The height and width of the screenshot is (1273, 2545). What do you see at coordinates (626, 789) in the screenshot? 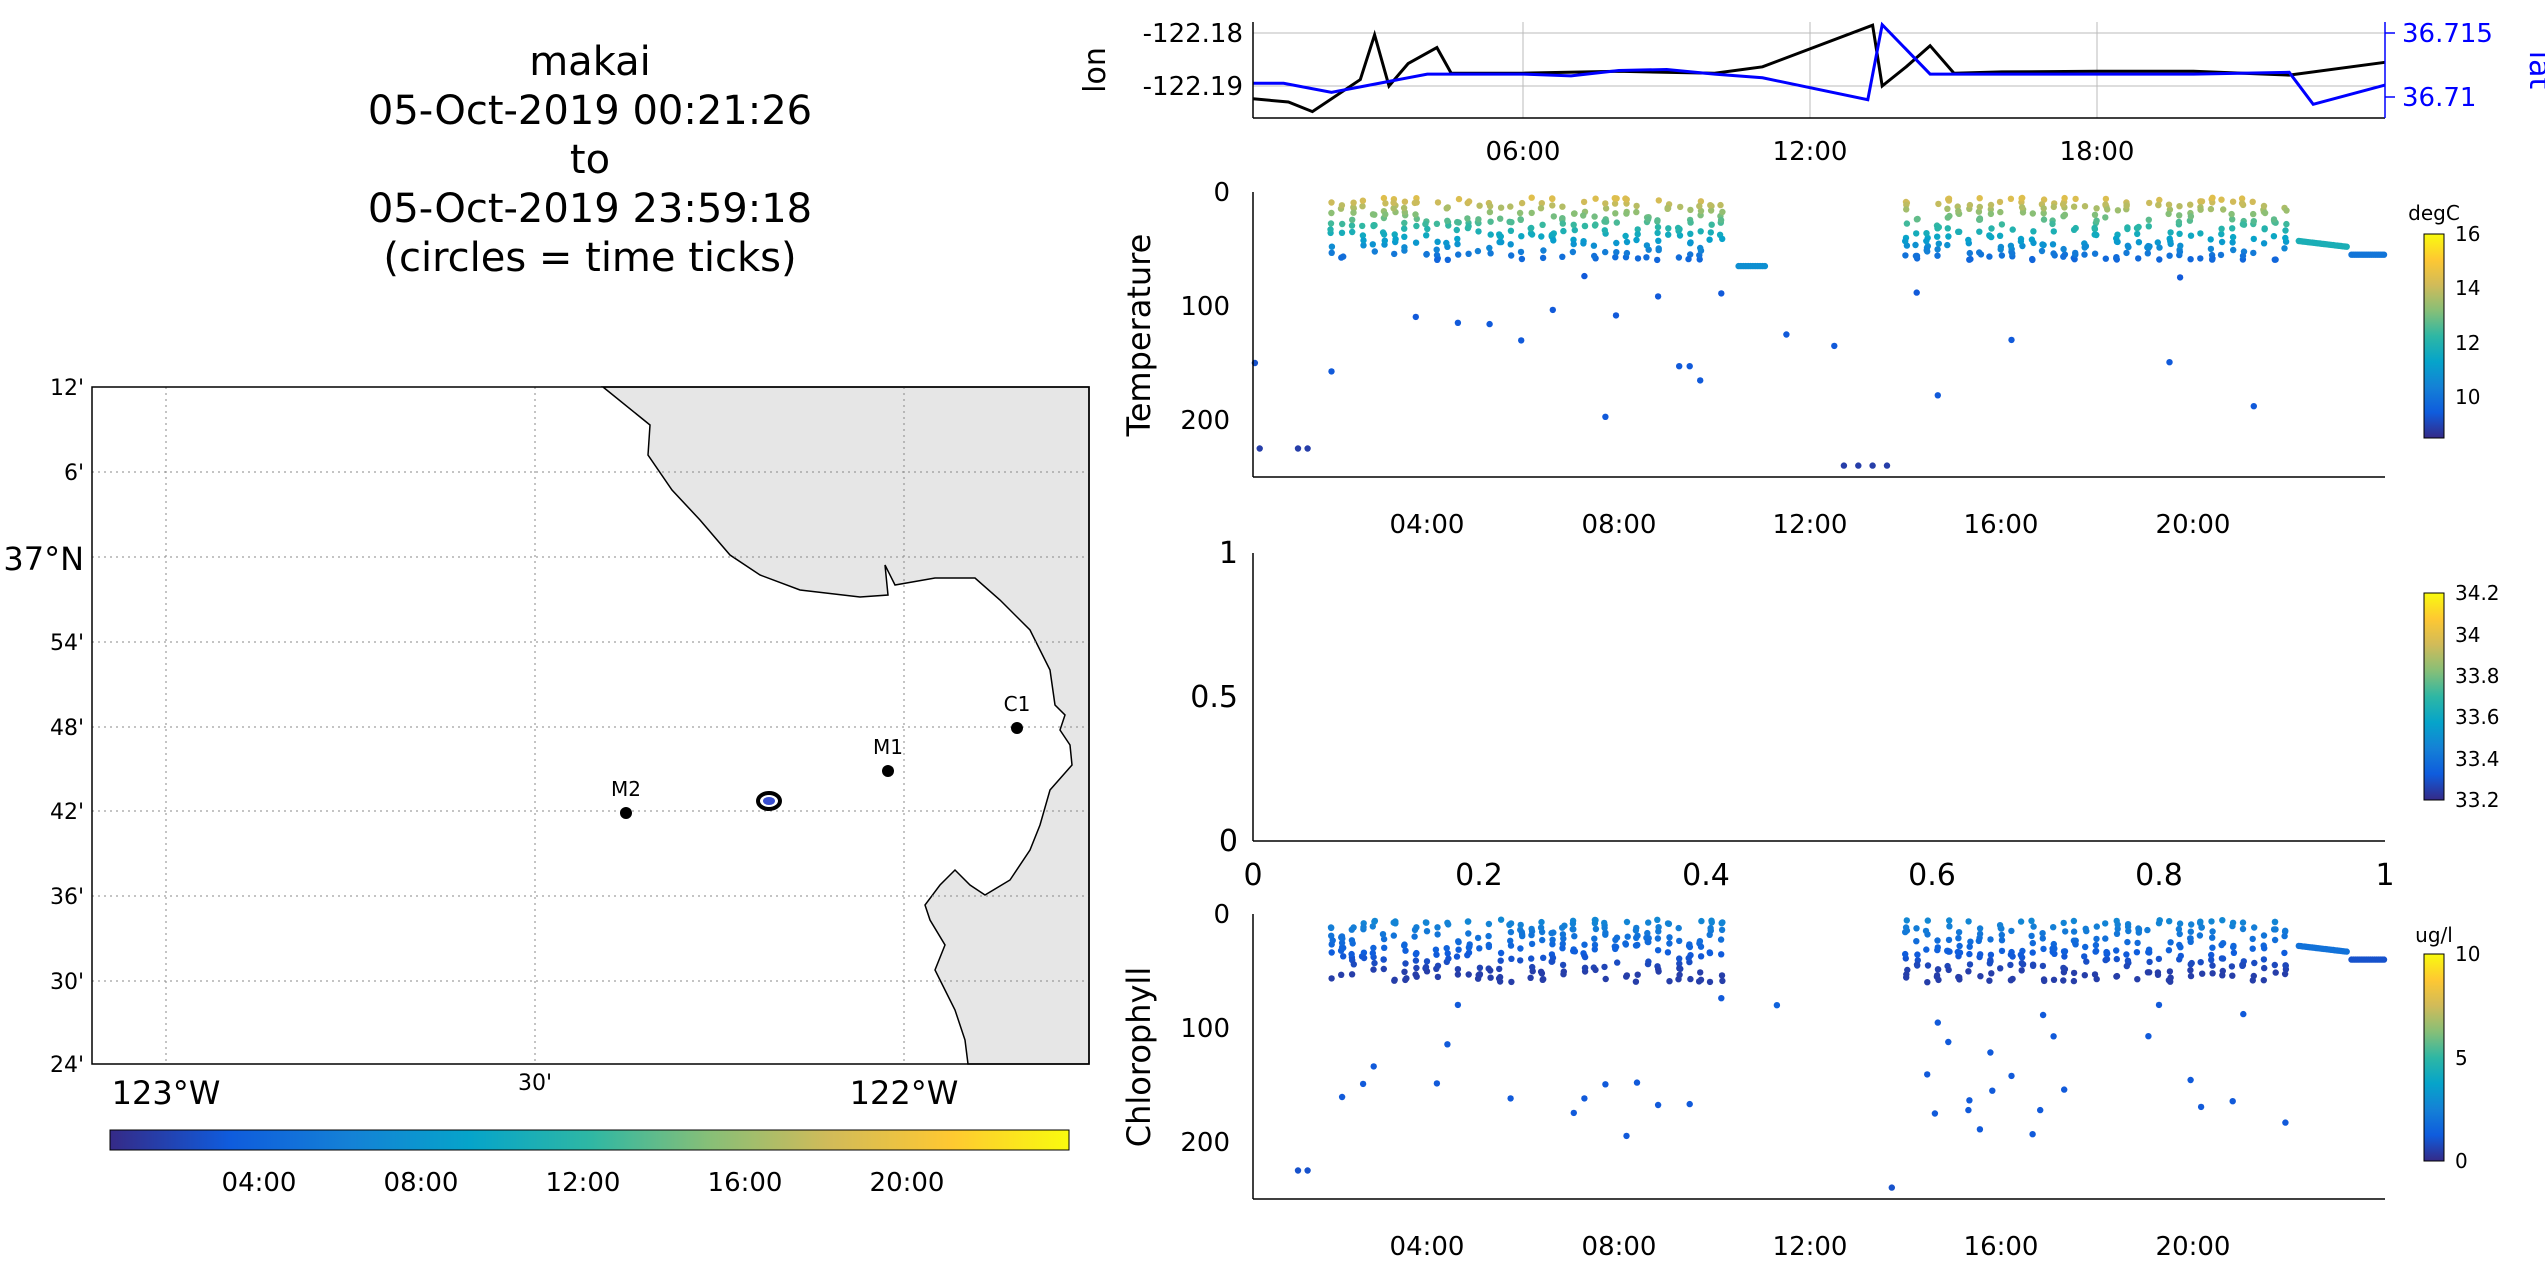
I see `station-label-m2: M2` at bounding box center [626, 789].